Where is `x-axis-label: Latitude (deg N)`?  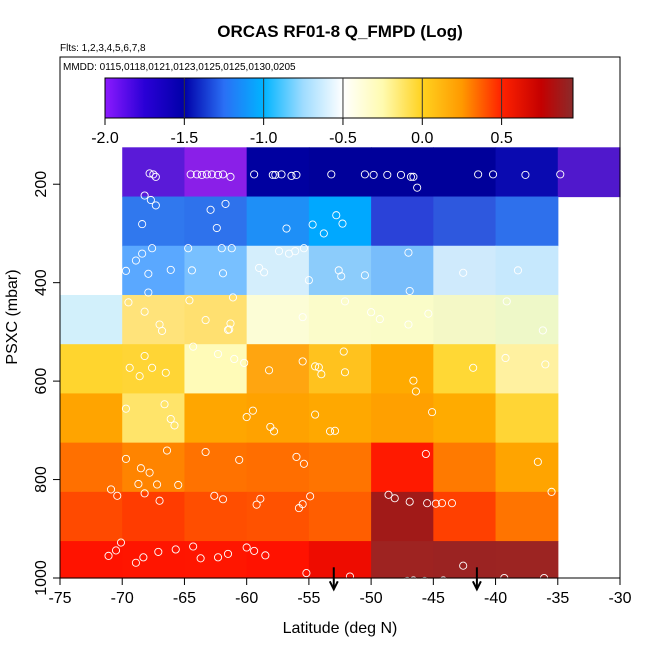
x-axis-label: Latitude (deg N) is located at coordinates (340, 628).